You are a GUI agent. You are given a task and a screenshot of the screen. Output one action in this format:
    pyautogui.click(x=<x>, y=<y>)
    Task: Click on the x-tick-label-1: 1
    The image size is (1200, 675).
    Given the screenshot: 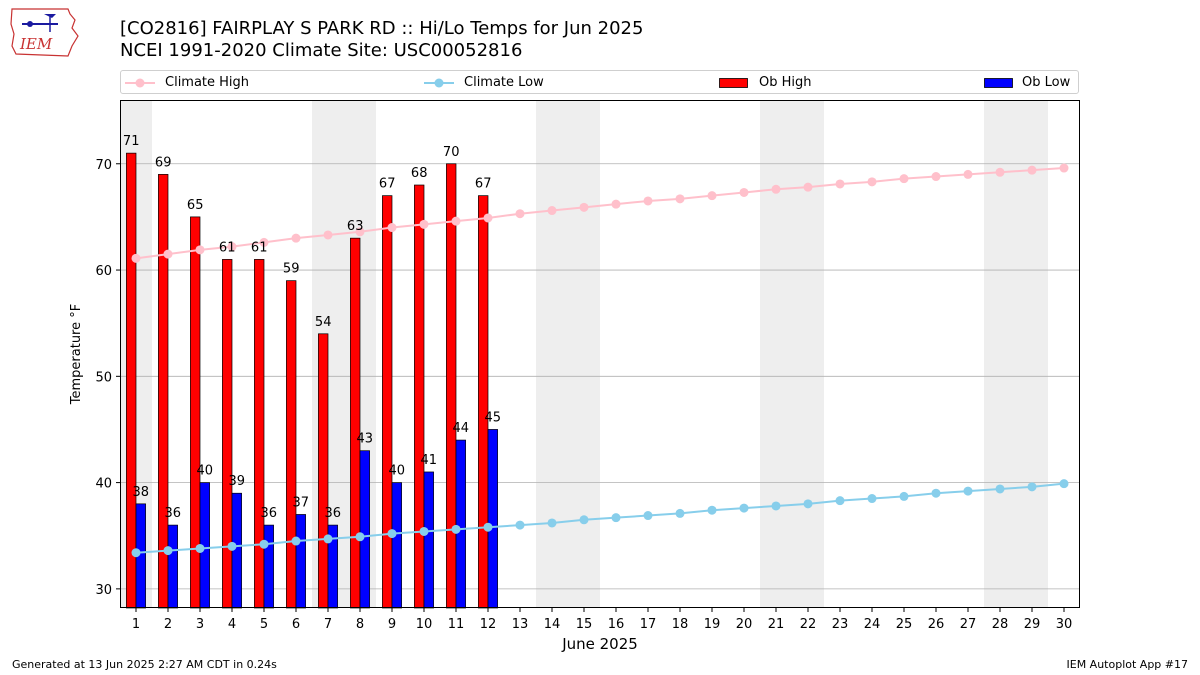 What is the action you would take?
    pyautogui.click(x=136, y=624)
    